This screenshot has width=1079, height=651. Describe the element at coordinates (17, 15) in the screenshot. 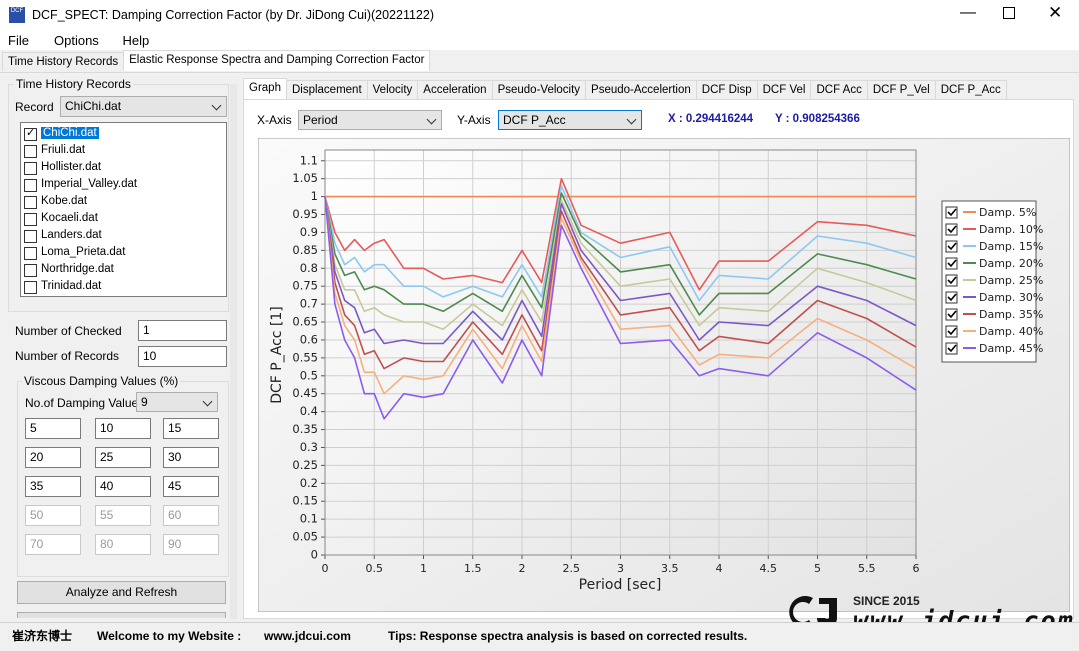

I see `app-icon: DCF` at that location.